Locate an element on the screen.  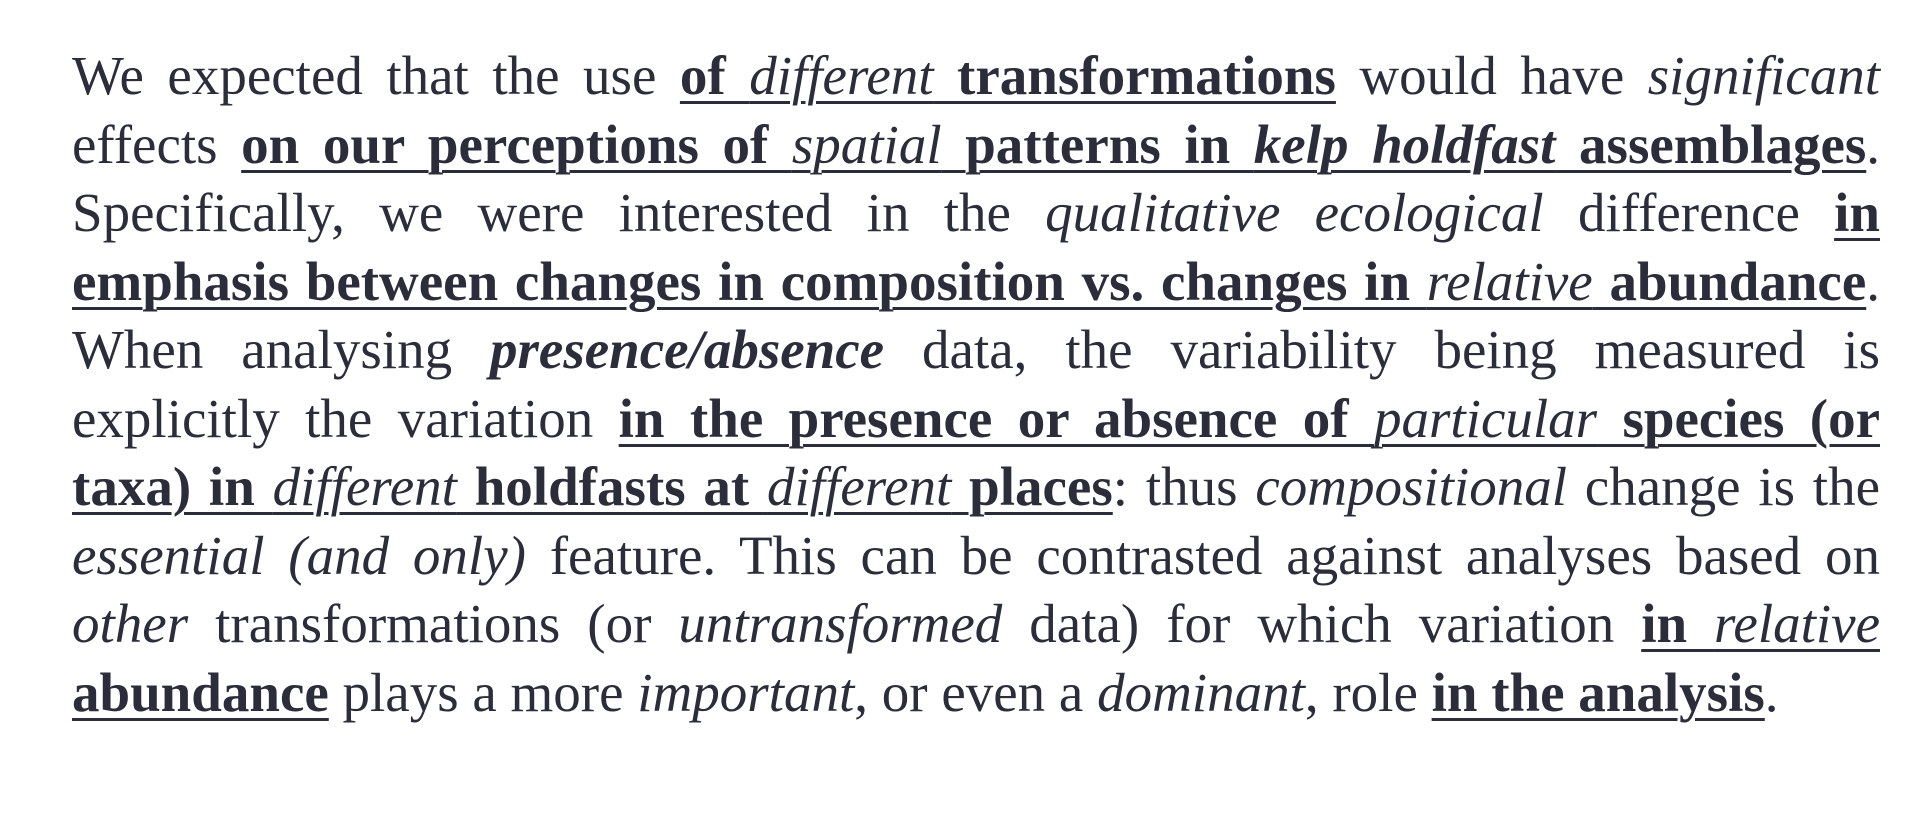
underlined-phrase: in the analysis is located at coordinates (1598, 692).